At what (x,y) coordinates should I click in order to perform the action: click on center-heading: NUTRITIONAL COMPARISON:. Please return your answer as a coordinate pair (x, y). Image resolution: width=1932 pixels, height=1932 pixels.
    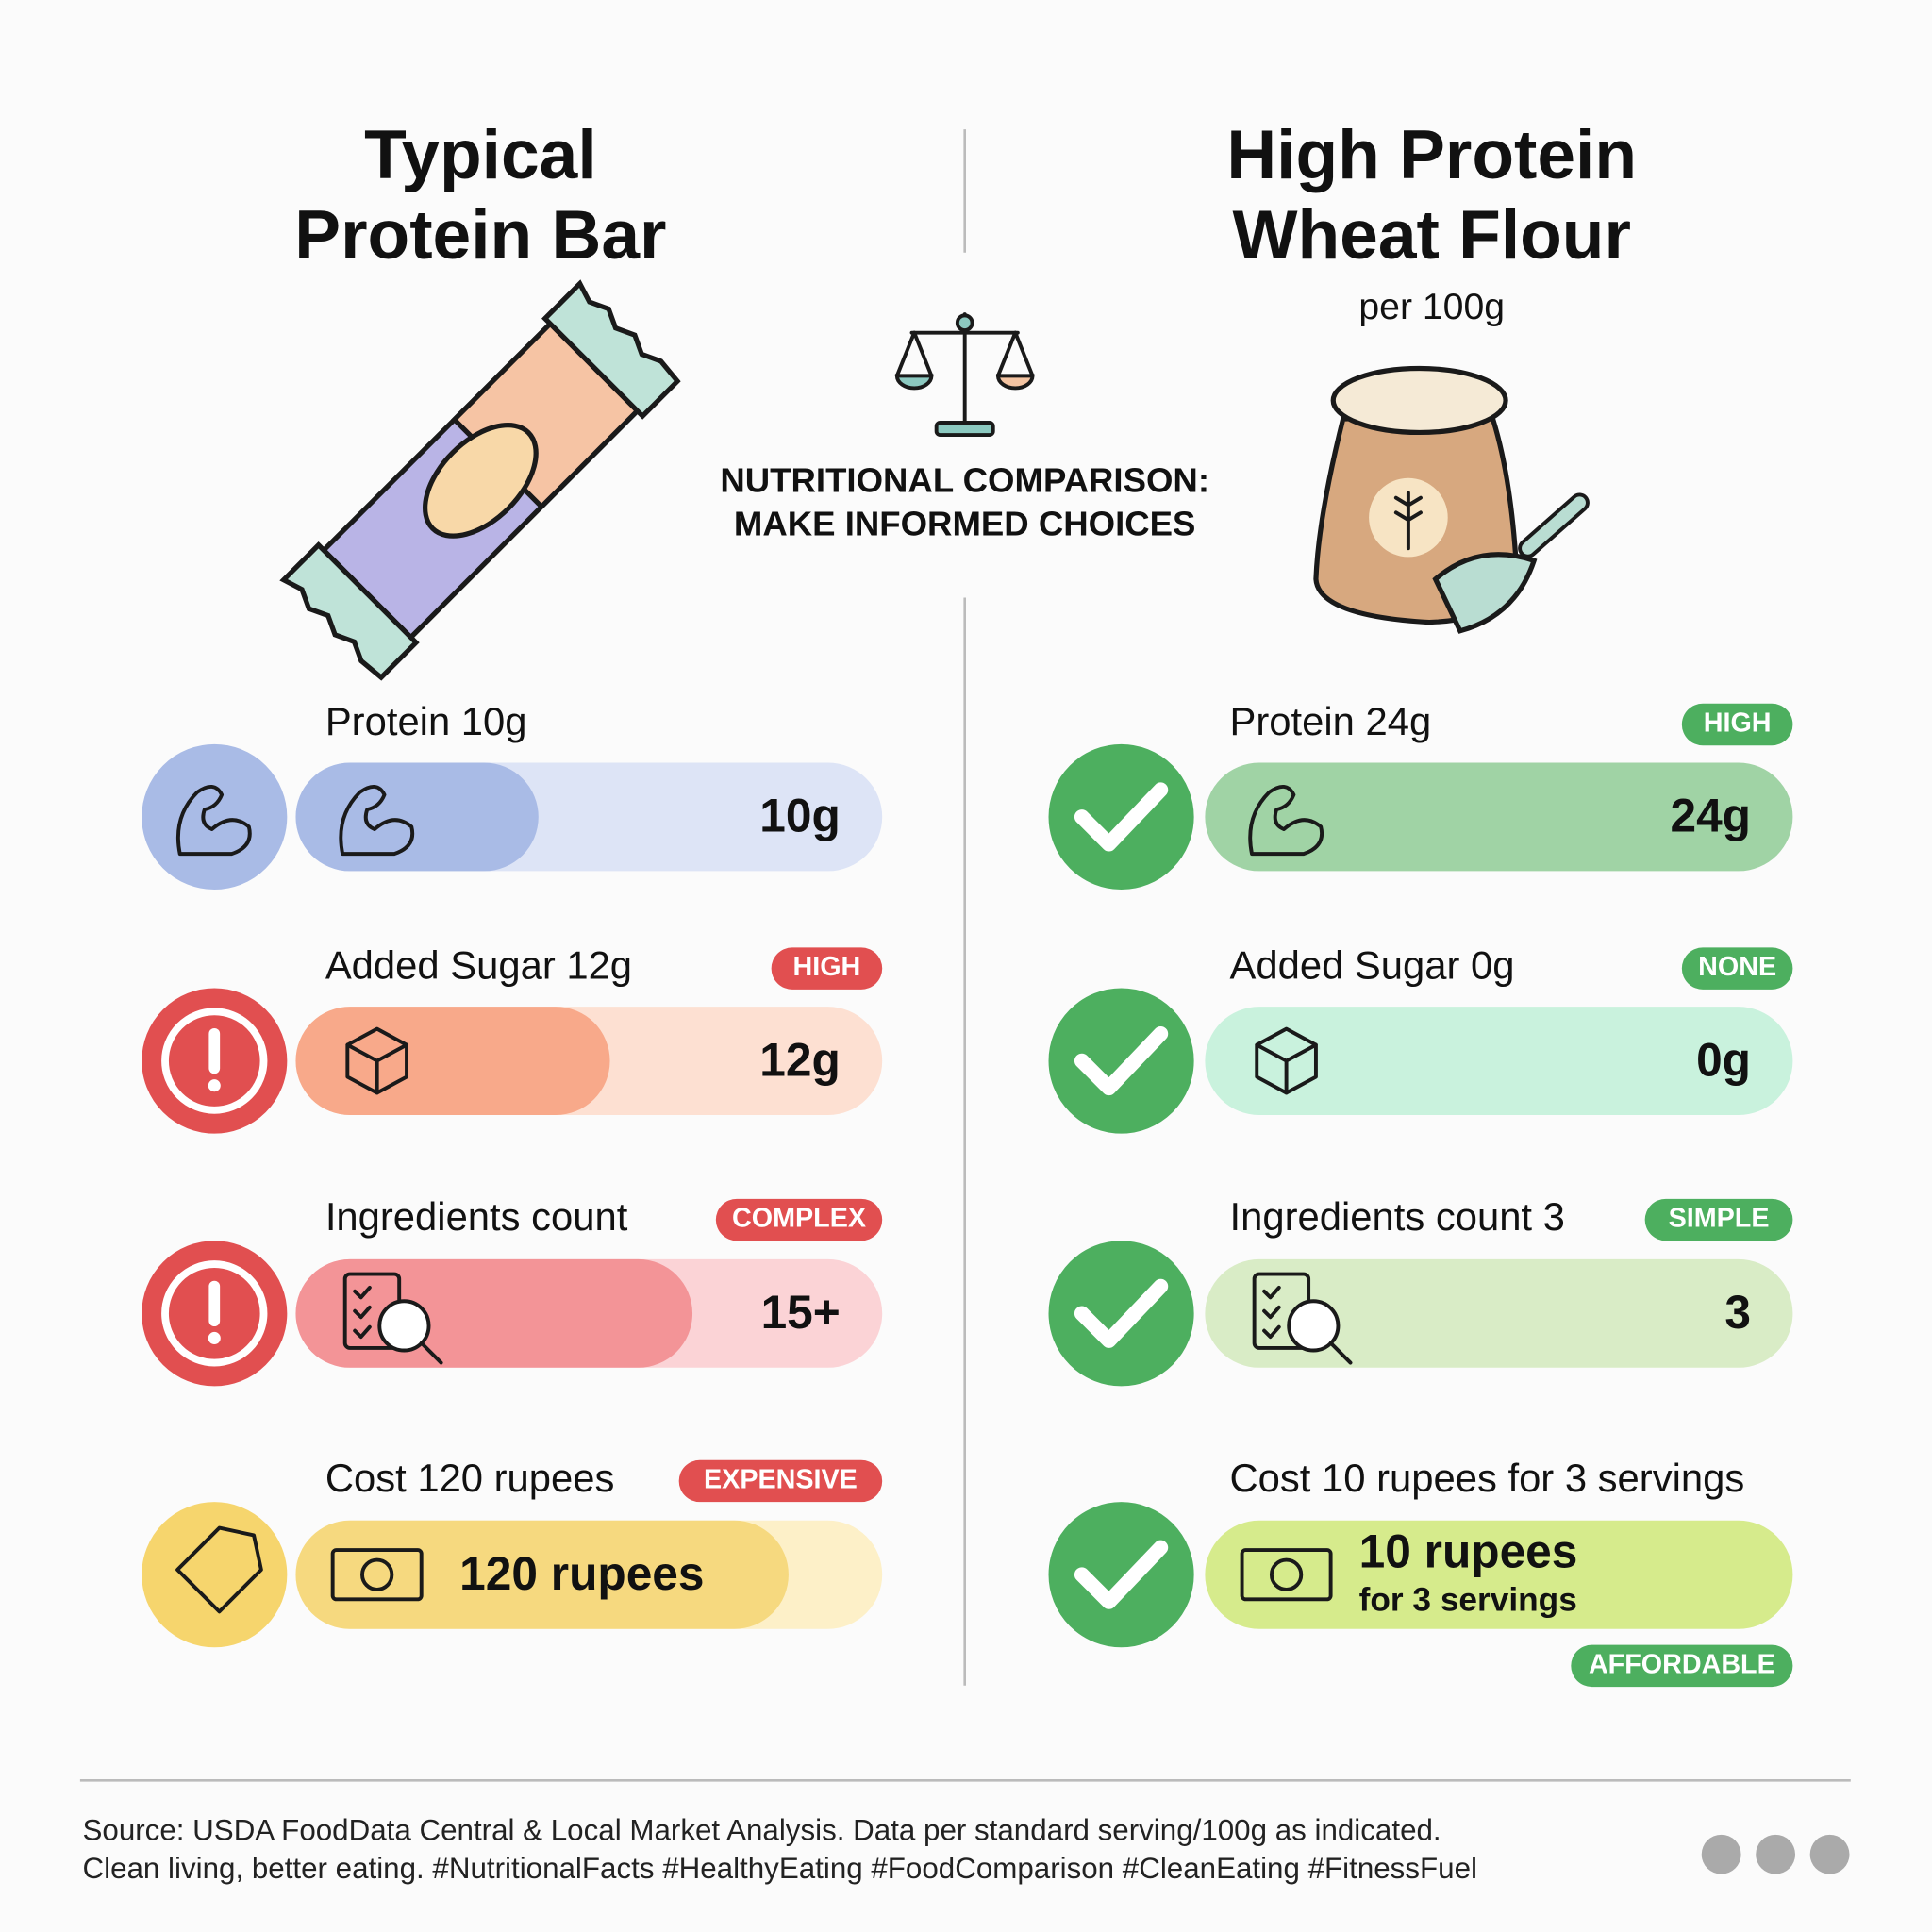
    Looking at the image, I should click on (964, 481).